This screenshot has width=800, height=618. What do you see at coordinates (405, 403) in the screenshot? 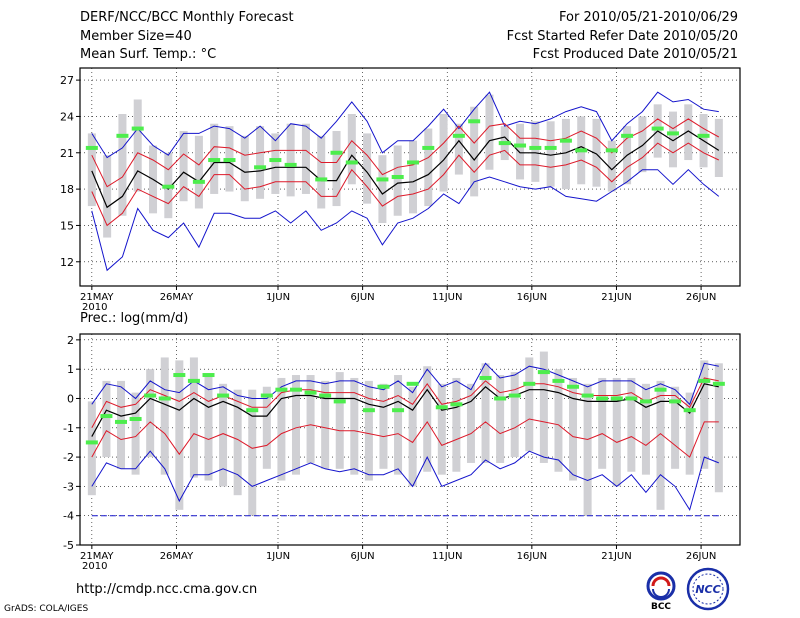
I see `inner-upper-line` at bounding box center [405, 403].